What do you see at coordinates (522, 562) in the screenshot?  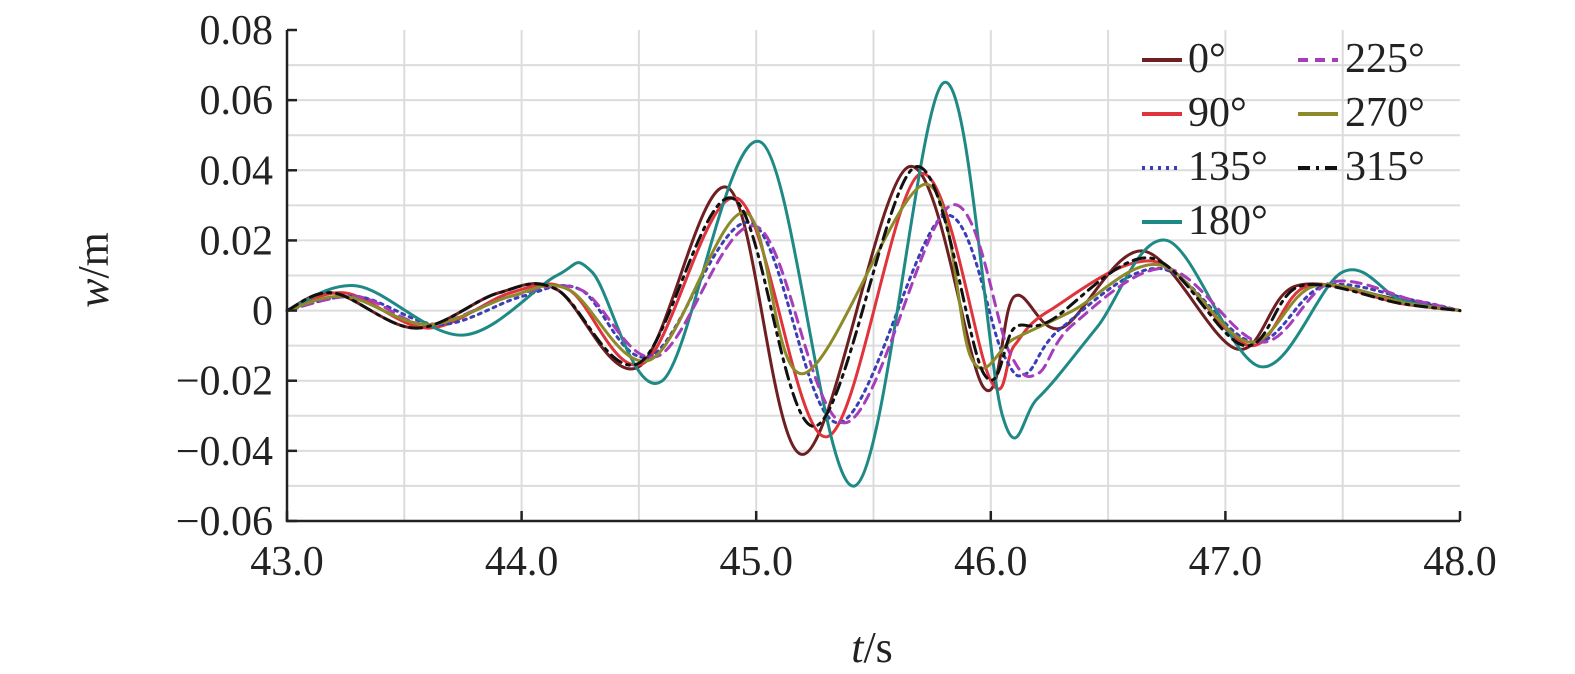 I see `x-tick-label: 44.0` at bounding box center [522, 562].